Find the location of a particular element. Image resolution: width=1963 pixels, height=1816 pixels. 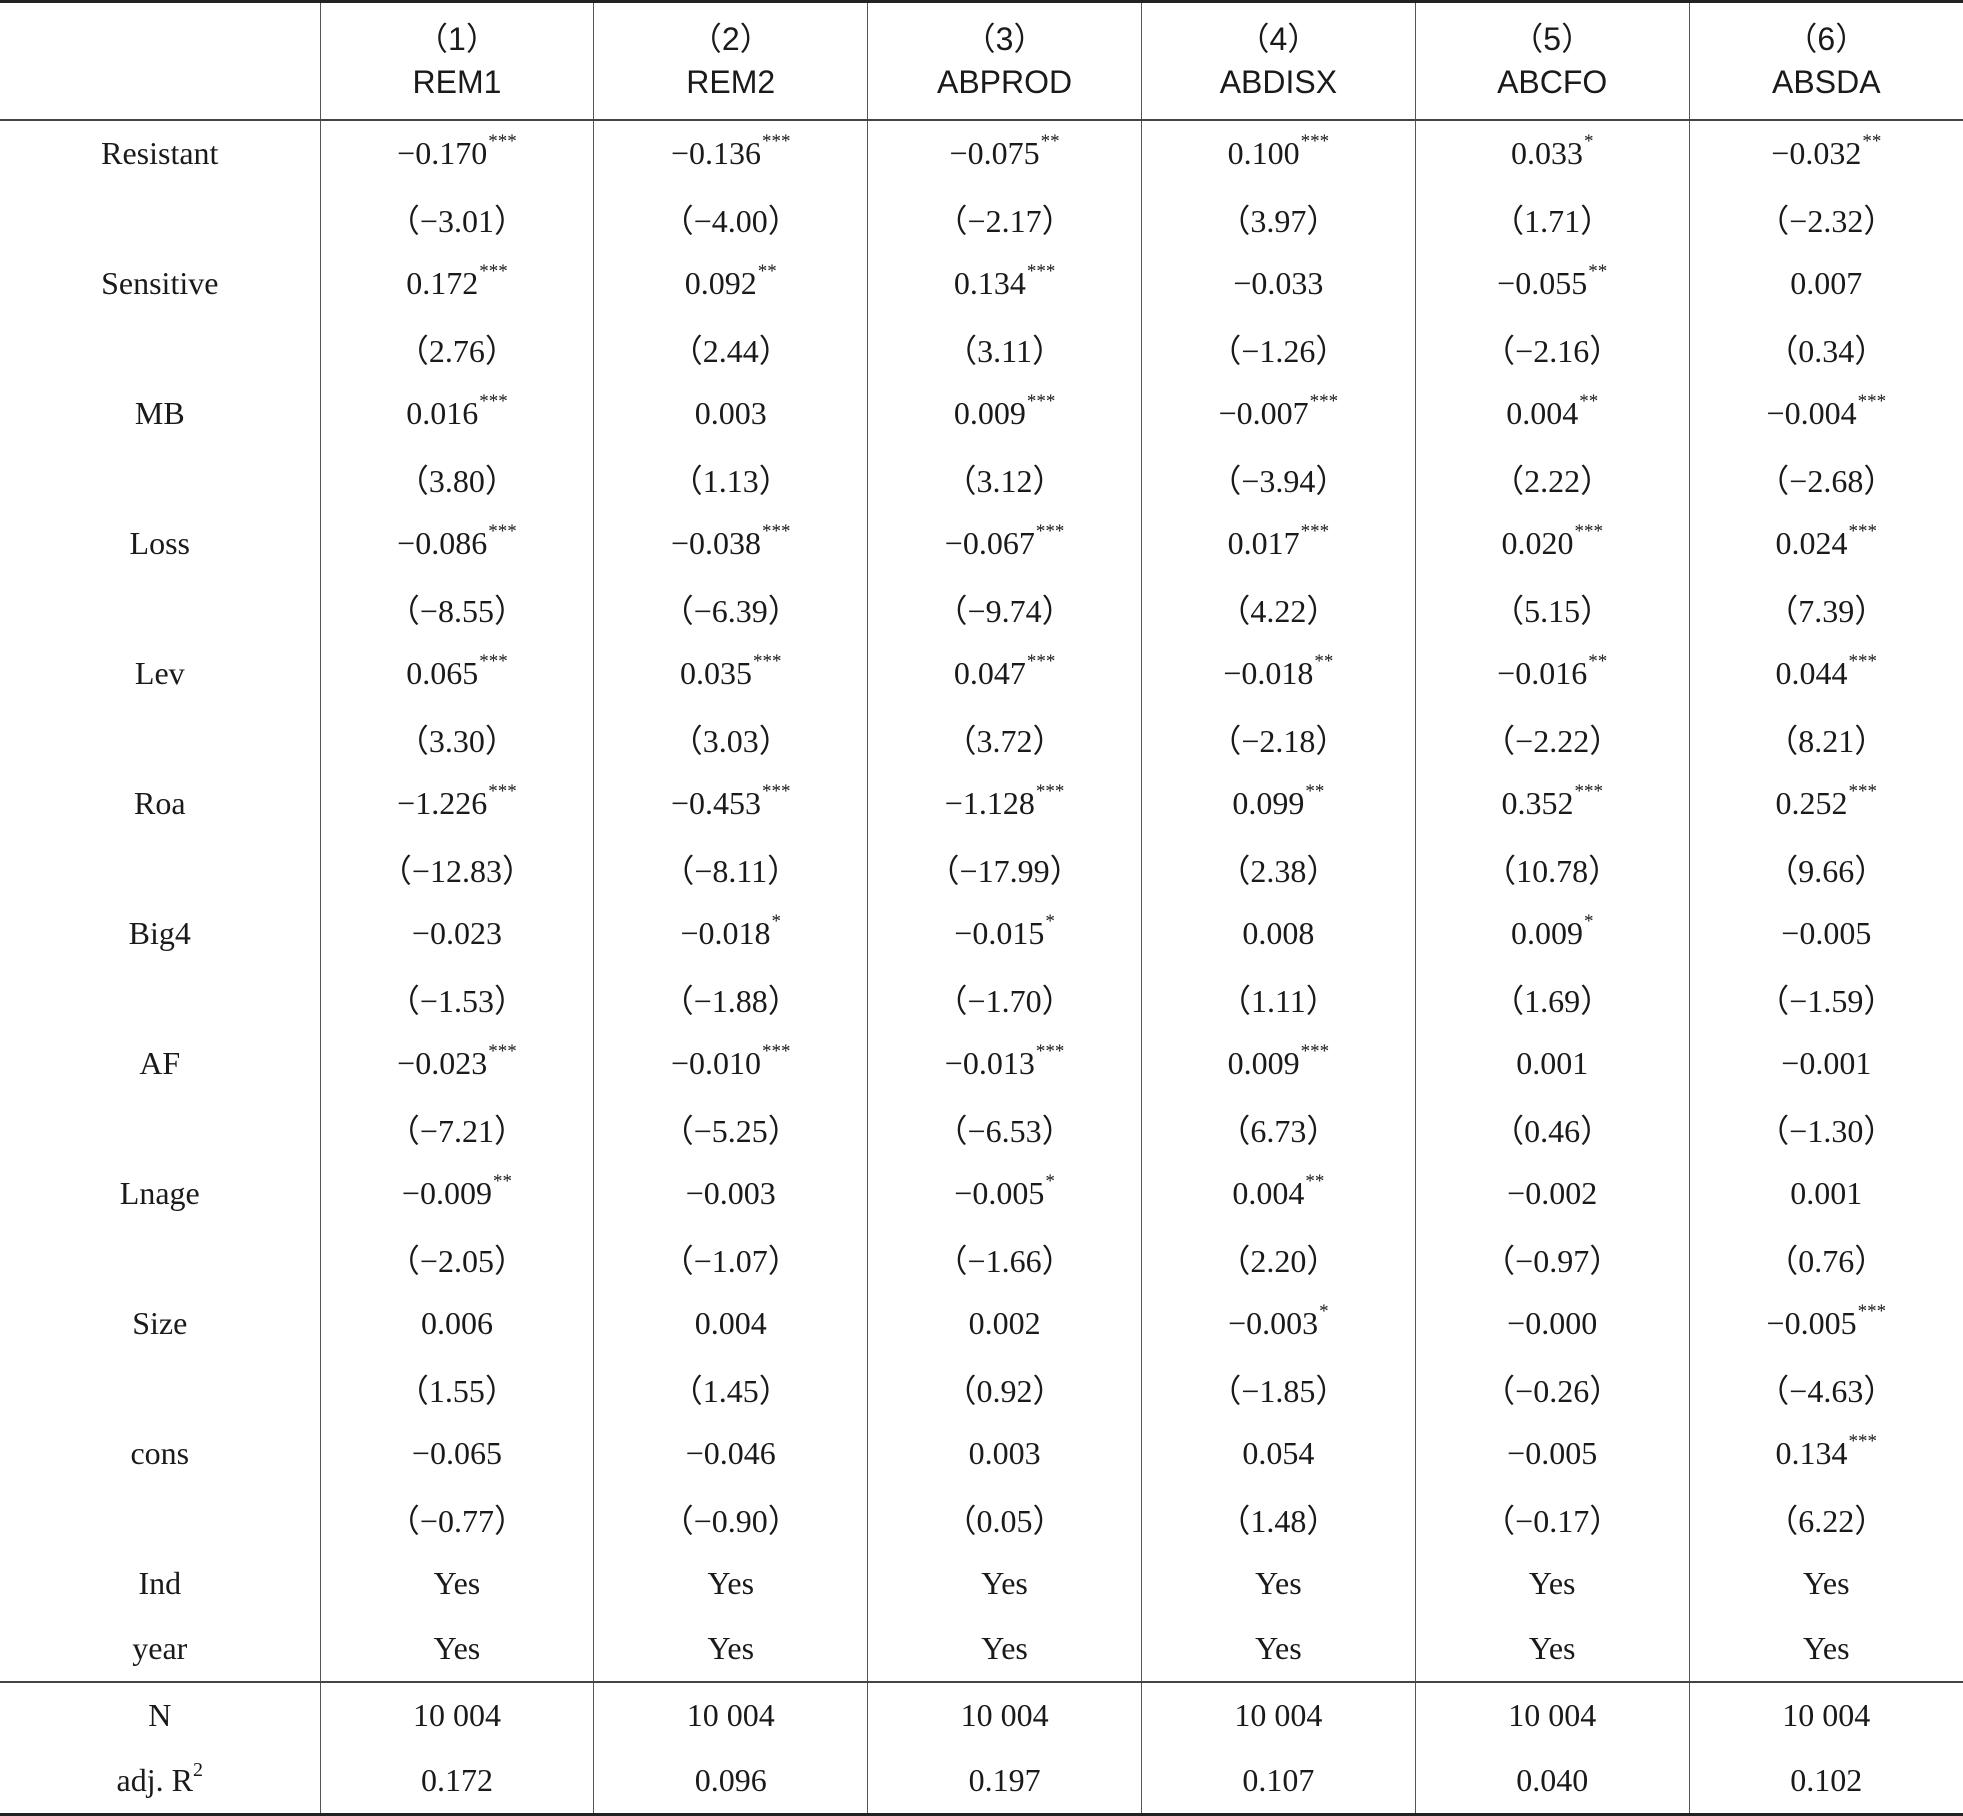

table-cell: −0.075** is located at coordinates (1004, 153).